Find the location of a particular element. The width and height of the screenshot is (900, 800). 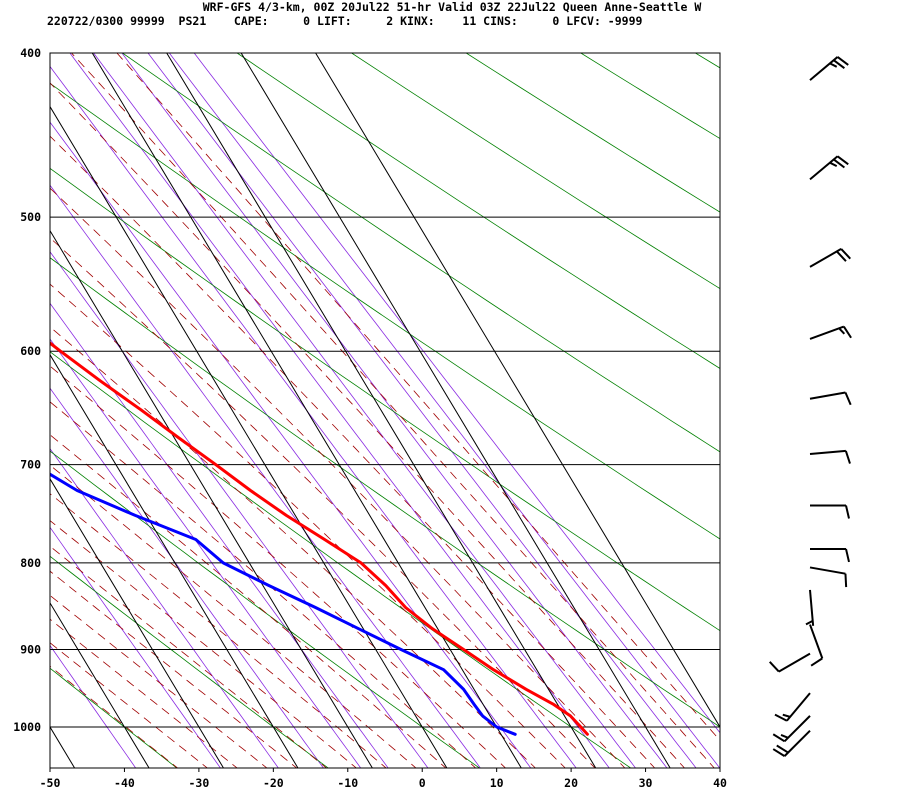

y-axis: 400 500 600 700 800 900 1000 is located at coordinates (27, 390).